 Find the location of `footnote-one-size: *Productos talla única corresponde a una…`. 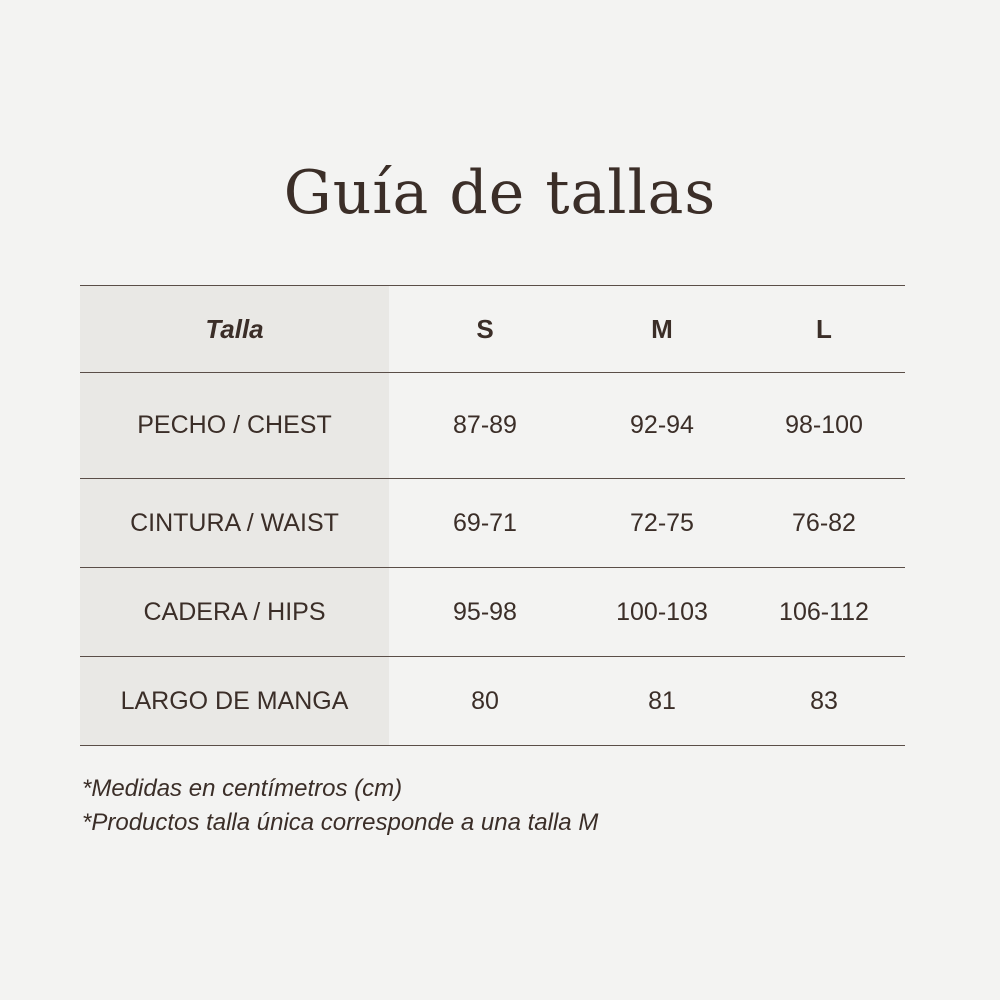

footnote-one-size: *Productos talla única corresponde a una… is located at coordinates (340, 822).